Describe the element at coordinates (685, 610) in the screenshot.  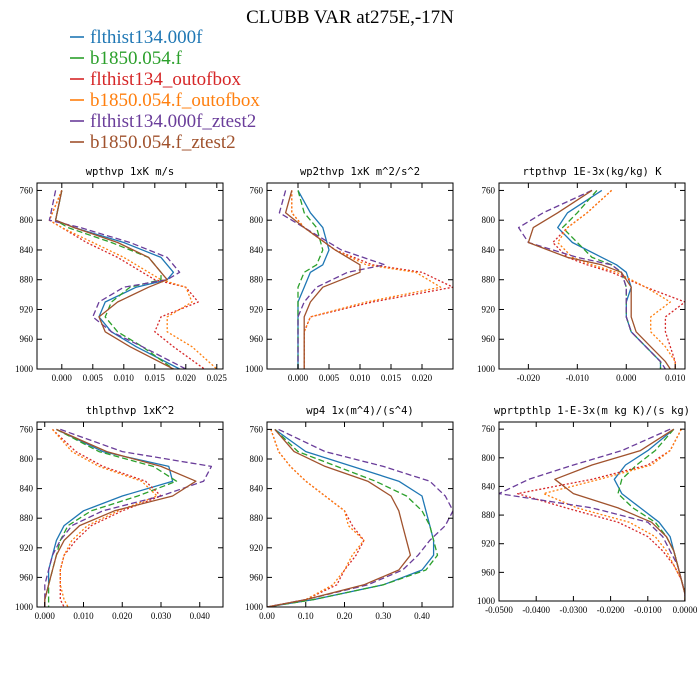
I see `x-tick-label: 0.0000` at that location.